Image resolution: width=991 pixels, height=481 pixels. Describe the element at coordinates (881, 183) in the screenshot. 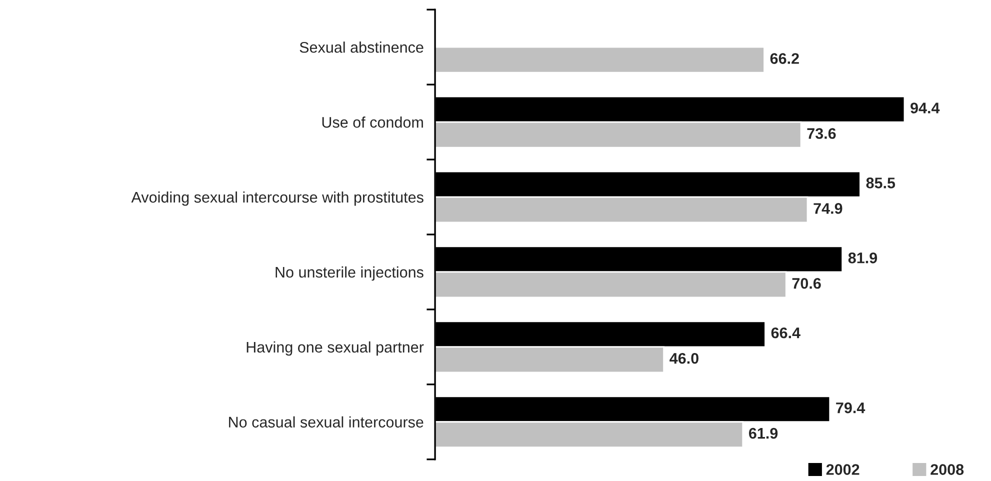

I see `data-label: 85.5` at that location.